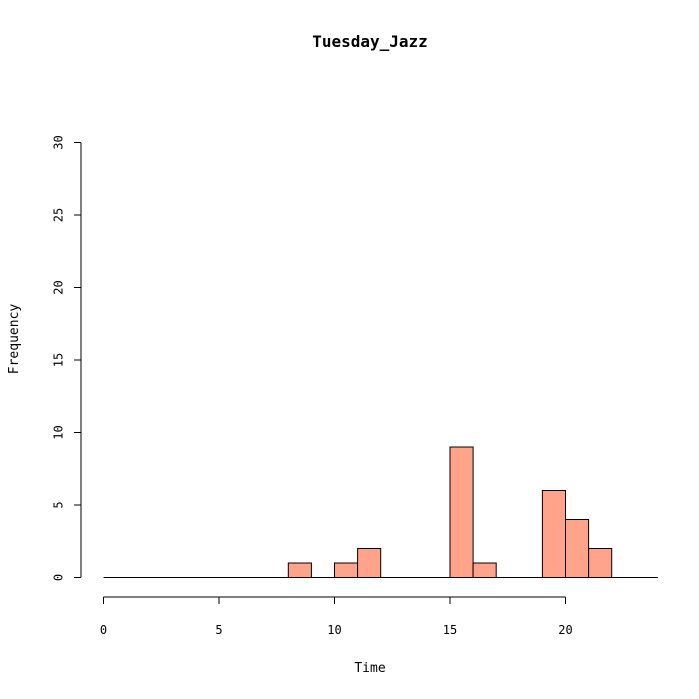 The height and width of the screenshot is (699, 699). I want to click on y-tick-label: 30, so click(59, 142).